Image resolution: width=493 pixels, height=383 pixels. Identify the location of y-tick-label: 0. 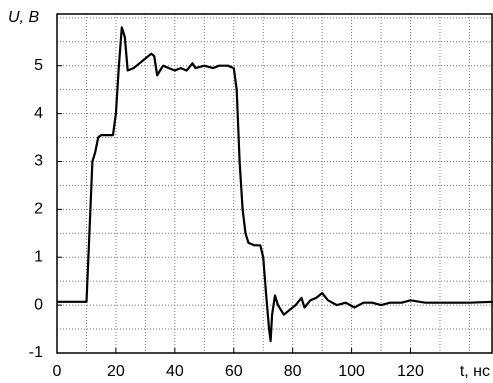
(38, 304).